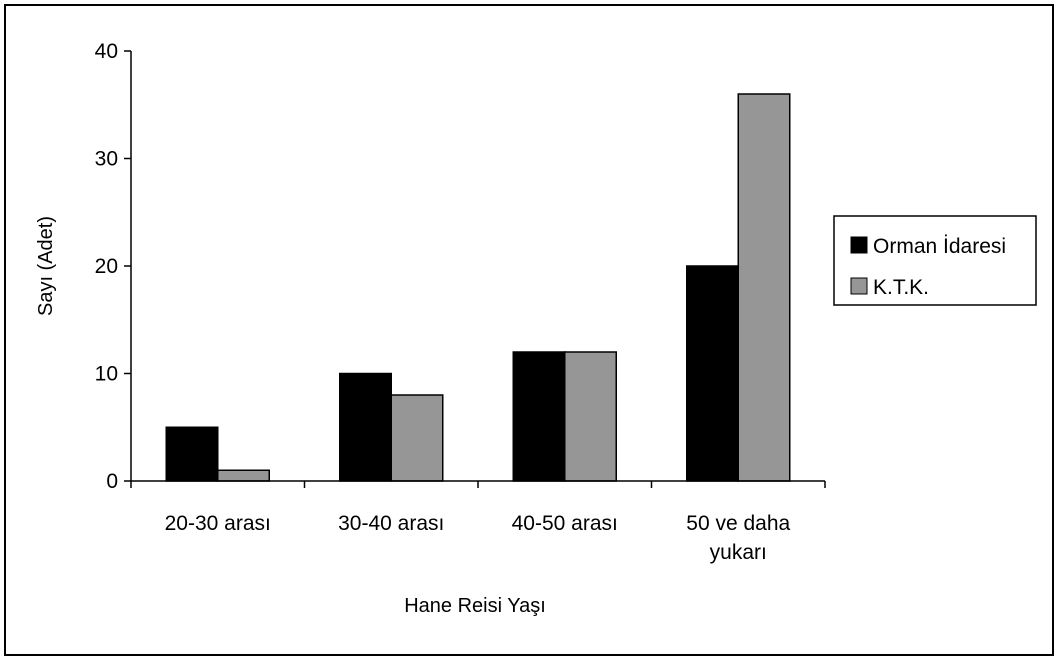 This screenshot has height=662, width=1060. Describe the element at coordinates (738, 538) in the screenshot. I see `x-tick-label-4: 50 ve daha yukarı` at that location.